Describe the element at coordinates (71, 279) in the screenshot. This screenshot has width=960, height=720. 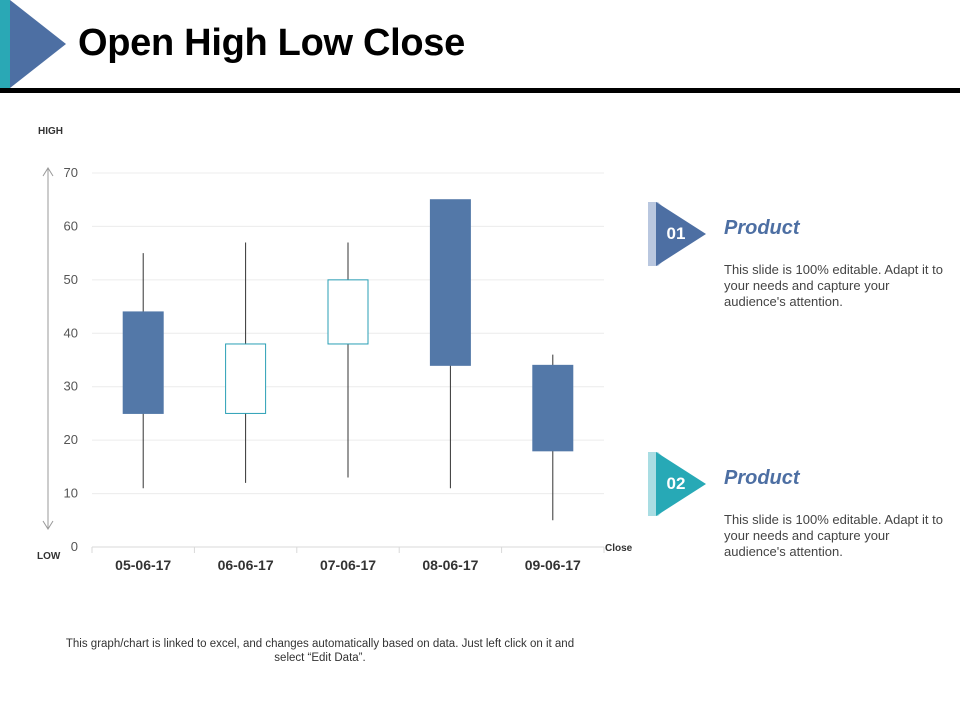
I see `y-tick-label: 50` at that location.